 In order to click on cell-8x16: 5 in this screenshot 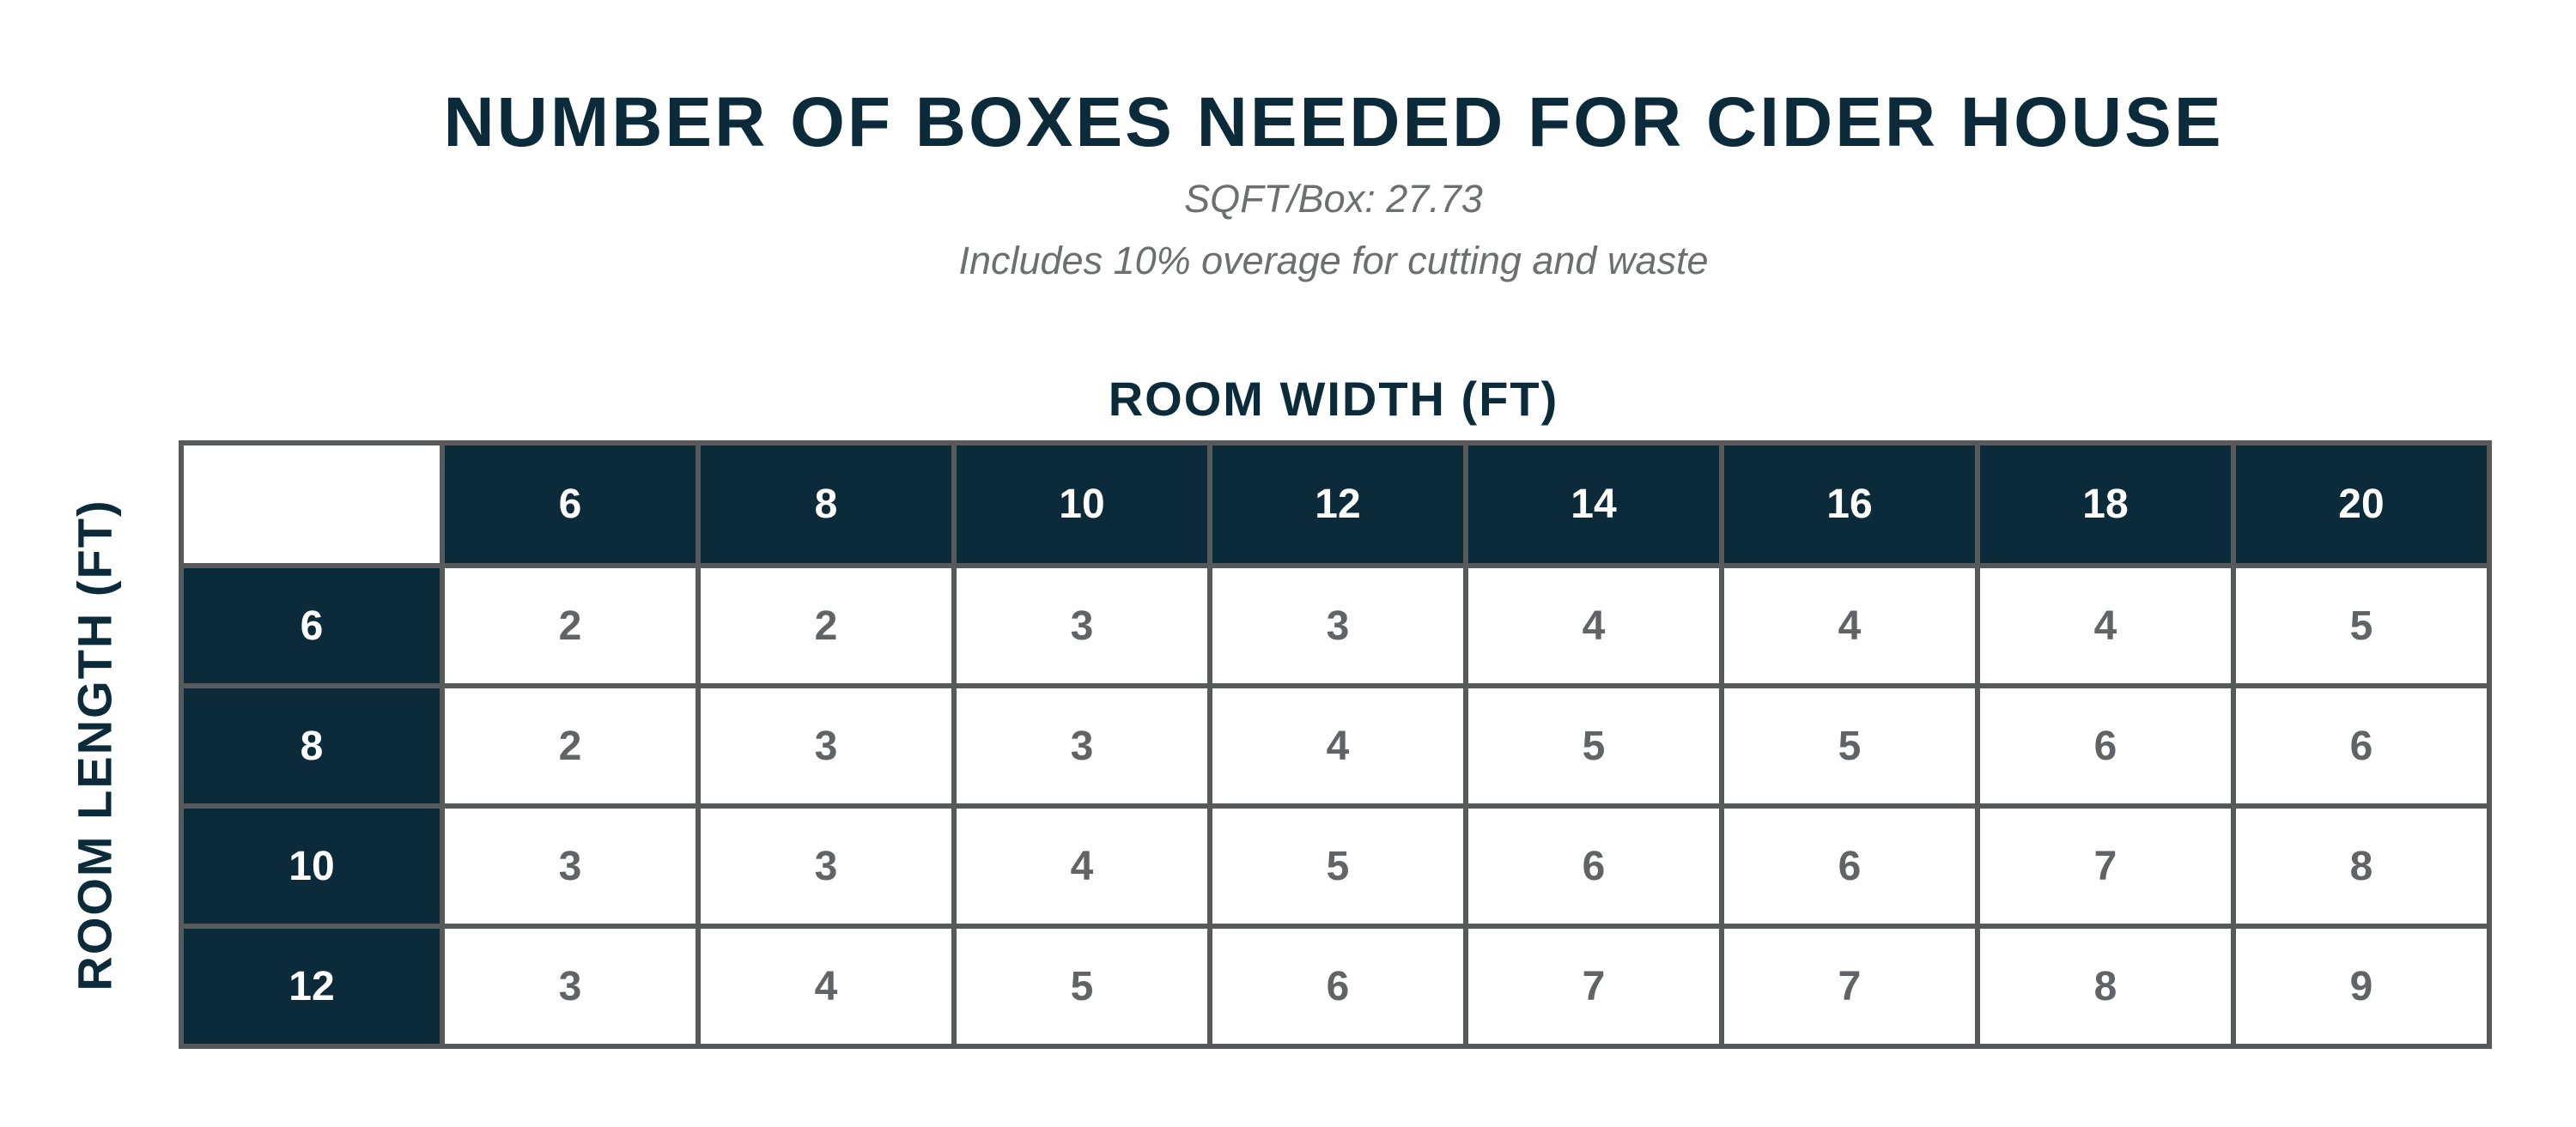, I will do `click(1850, 746)`.